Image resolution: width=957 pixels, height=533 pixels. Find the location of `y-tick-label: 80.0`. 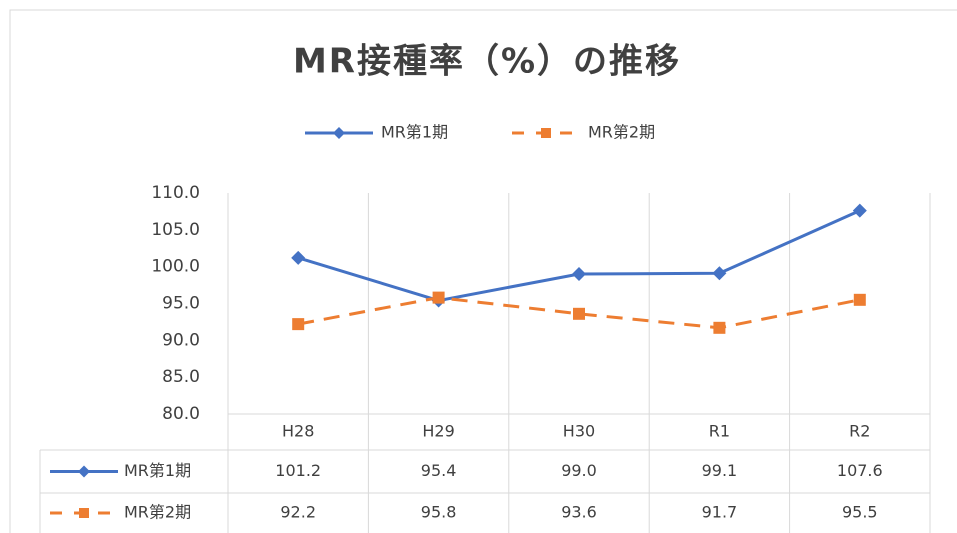

y-tick-label: 80.0 is located at coordinates (181, 414).